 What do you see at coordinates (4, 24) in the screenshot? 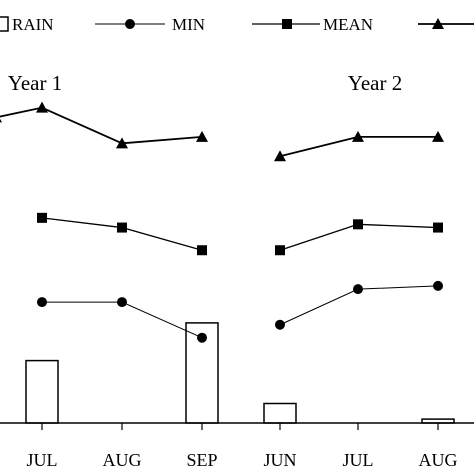
I see `legend-marker-rain` at bounding box center [4, 24].